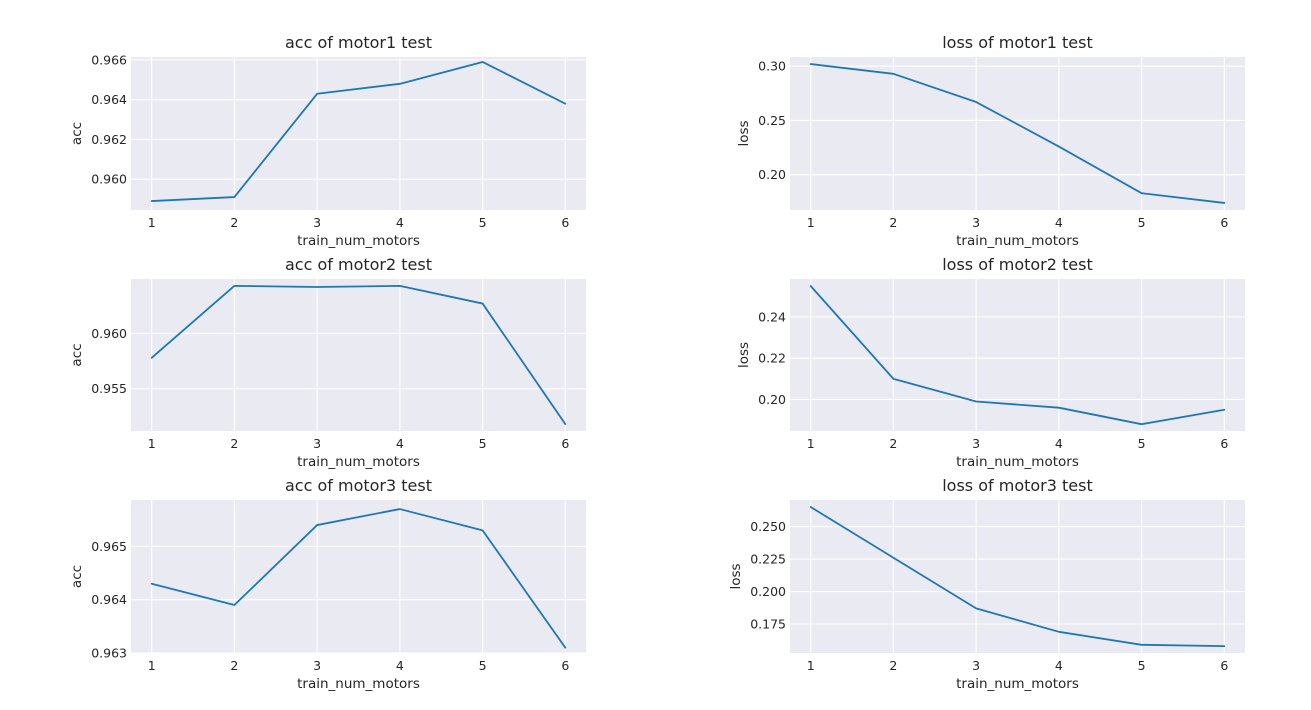  What do you see at coordinates (772, 316) in the screenshot?
I see `y-tick-label: 0.24` at bounding box center [772, 316].